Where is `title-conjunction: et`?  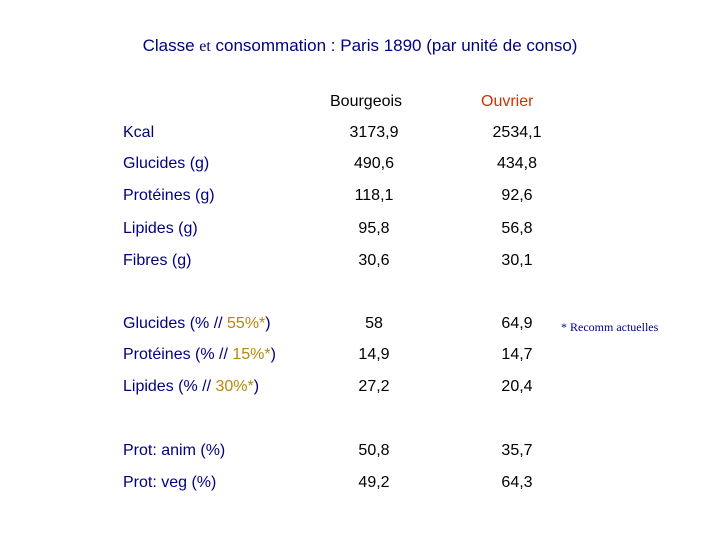 title-conjunction: et is located at coordinates (205, 46).